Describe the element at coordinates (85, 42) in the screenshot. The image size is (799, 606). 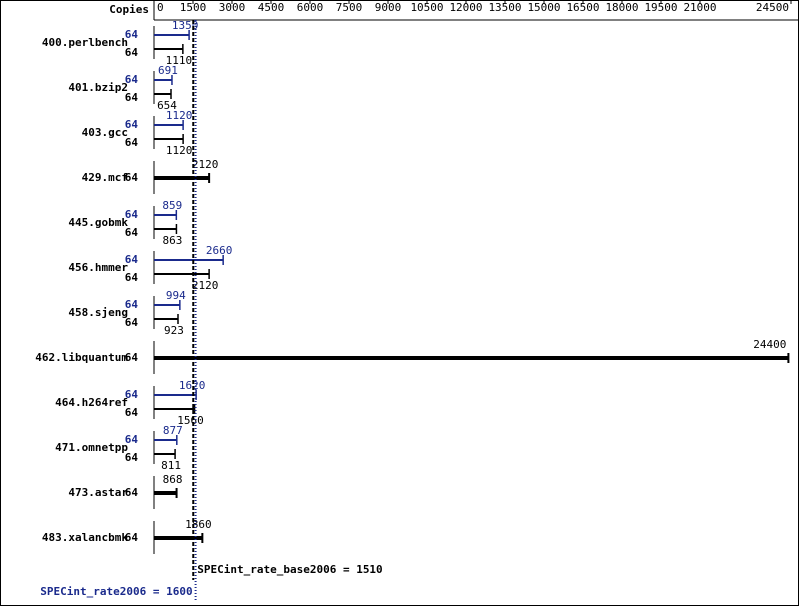
I see `category-label: 400.perlbench` at that location.